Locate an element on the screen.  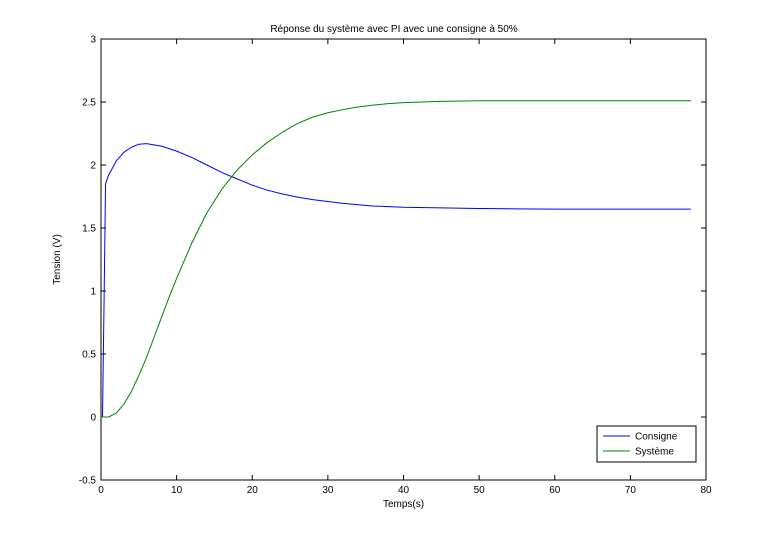
y-tick-label: 1 is located at coordinates (93, 292).